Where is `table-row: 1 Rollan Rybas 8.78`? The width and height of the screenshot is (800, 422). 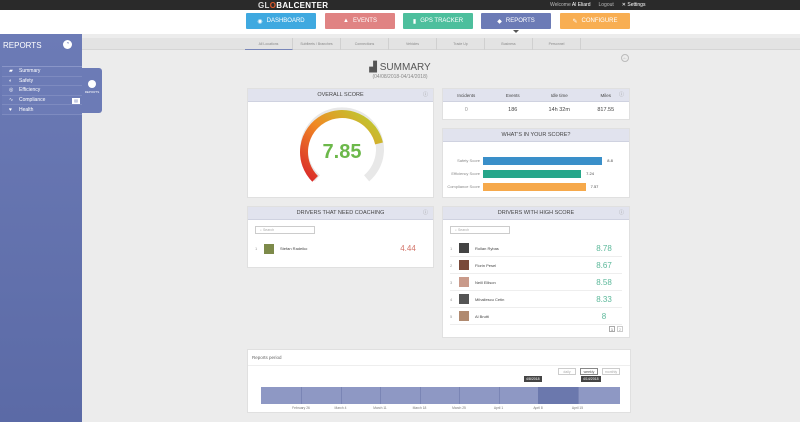
table-row: 1 Rollan Rybas 8.78 is located at coordinates (536, 248).